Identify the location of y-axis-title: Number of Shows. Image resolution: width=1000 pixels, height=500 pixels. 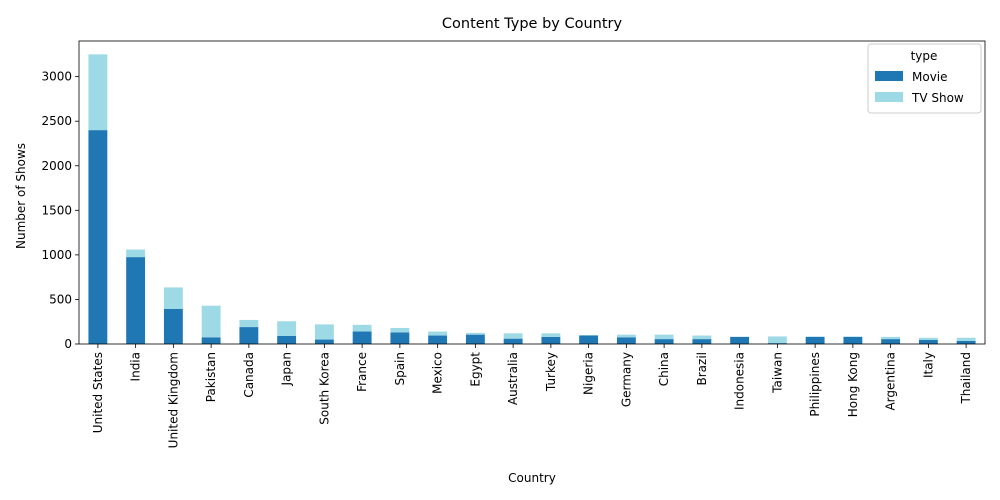
(21, 196).